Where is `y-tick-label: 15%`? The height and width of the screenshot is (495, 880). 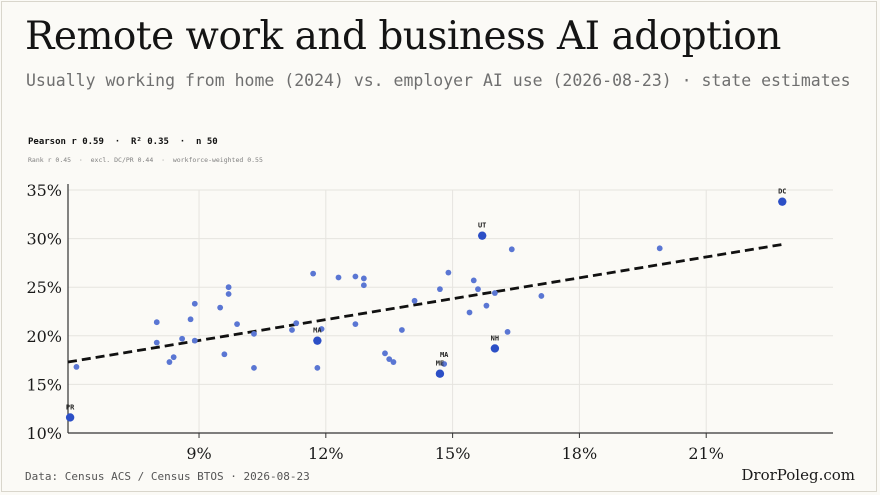 y-tick-label: 15% is located at coordinates (44, 384).